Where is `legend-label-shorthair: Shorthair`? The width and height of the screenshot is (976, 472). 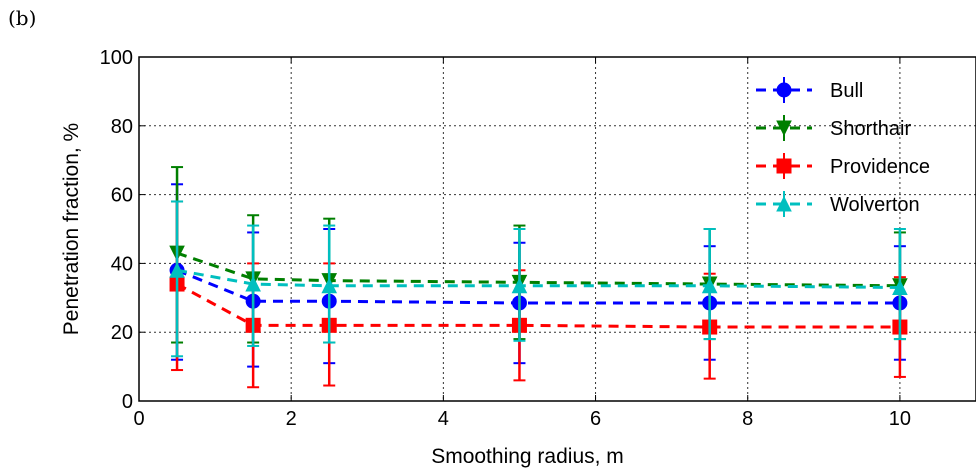 legend-label-shorthair: Shorthair is located at coordinates (870, 129).